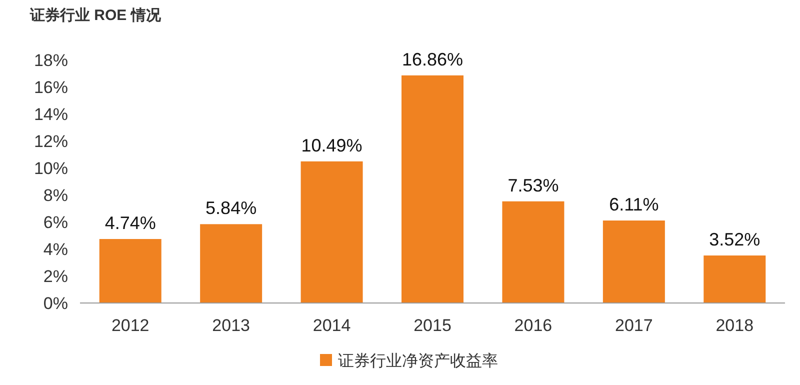  Describe the element at coordinates (51, 87) in the screenshot. I see `y-tick-label: 16%` at that location.